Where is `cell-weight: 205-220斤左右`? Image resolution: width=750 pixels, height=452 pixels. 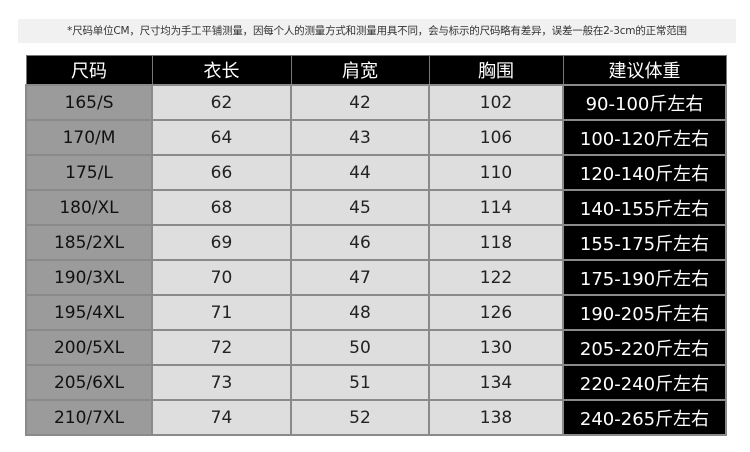 cell-weight: 205-220斤左右 is located at coordinates (644, 347).